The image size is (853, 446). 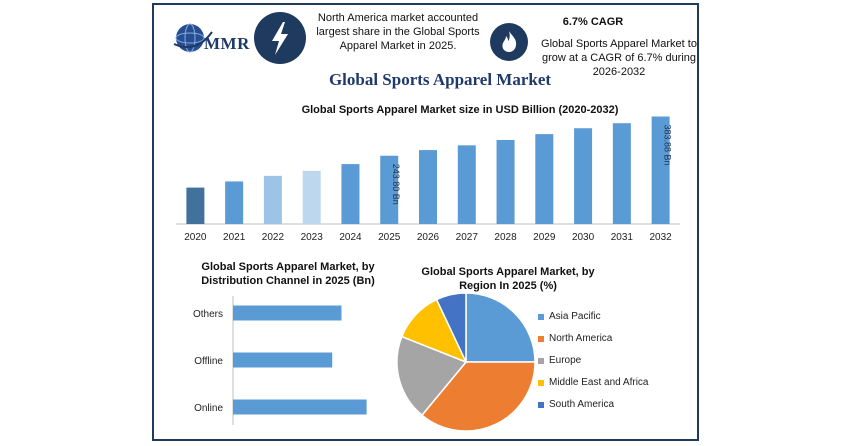 What do you see at coordinates (234, 202) in the screenshot?
I see `bar-2021` at bounding box center [234, 202].